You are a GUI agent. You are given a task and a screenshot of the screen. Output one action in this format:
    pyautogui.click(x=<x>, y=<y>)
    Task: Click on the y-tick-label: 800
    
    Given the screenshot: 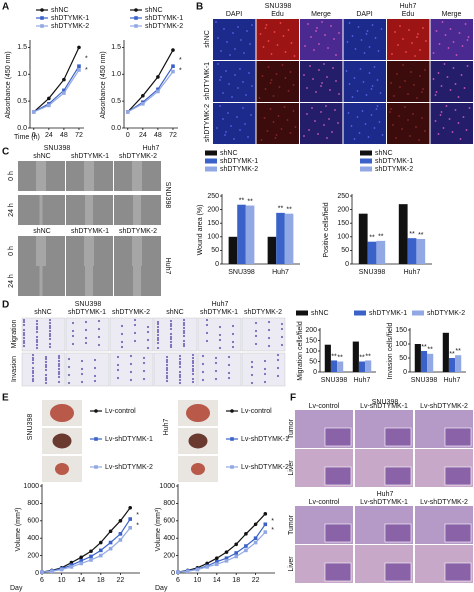 What is the action you would take?
    pyautogui.click(x=169, y=503)
    